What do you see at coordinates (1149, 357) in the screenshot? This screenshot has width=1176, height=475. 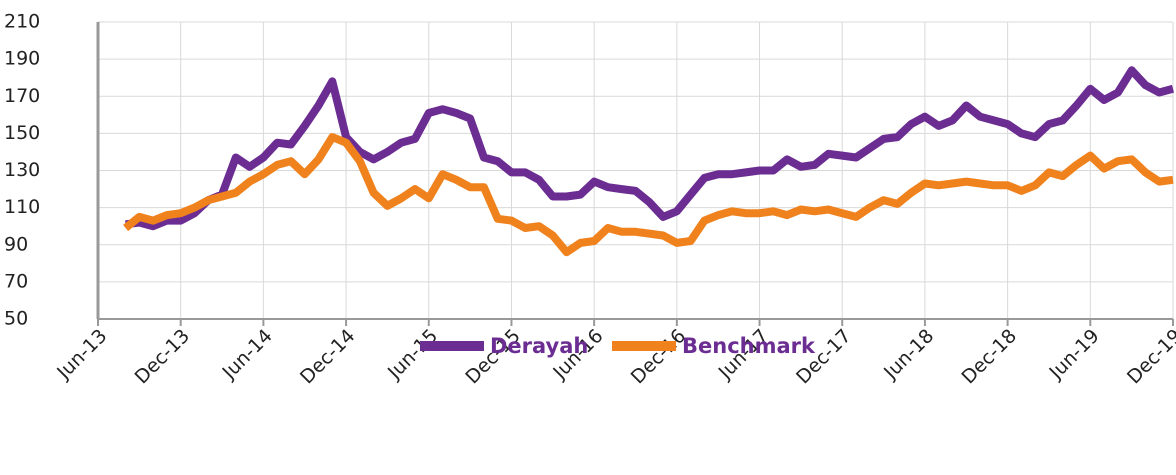 I see `x-tick-label: Dec-19` at bounding box center [1149, 357].